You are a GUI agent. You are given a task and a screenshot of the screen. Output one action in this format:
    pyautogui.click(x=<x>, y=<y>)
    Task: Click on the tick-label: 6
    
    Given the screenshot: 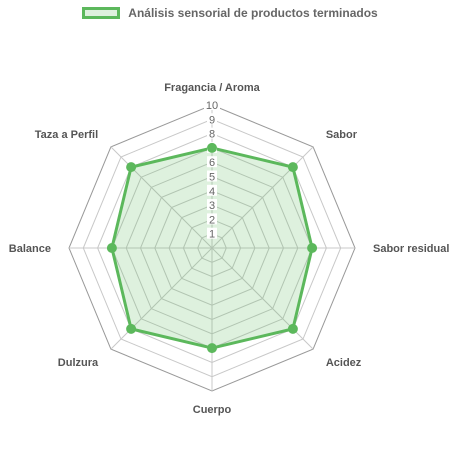 What is the action you would take?
    pyautogui.click(x=212, y=163)
    